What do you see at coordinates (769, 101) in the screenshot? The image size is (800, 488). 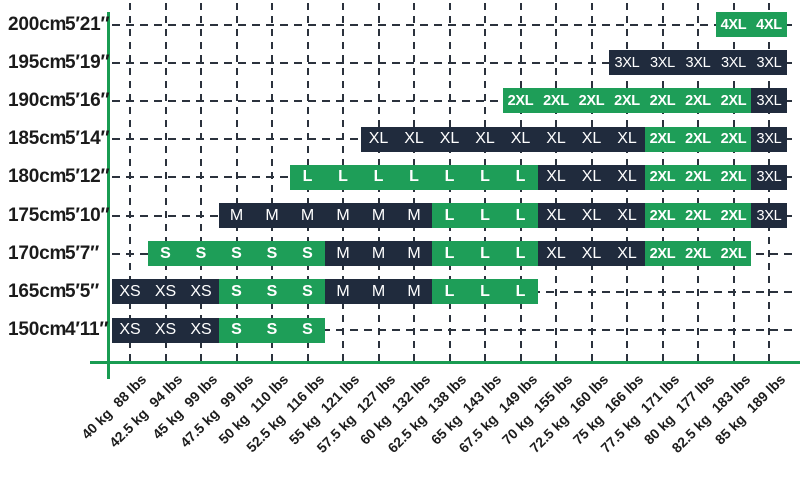 I see `size-cell-190cm-3xl: 3XL` at bounding box center [769, 101].